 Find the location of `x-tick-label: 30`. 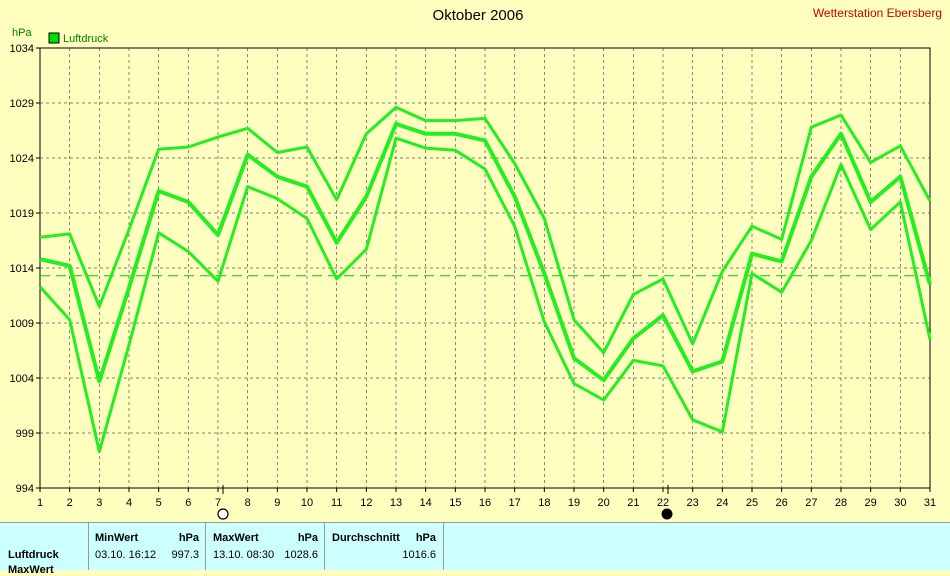

x-tick-label: 30 is located at coordinates (900, 503).